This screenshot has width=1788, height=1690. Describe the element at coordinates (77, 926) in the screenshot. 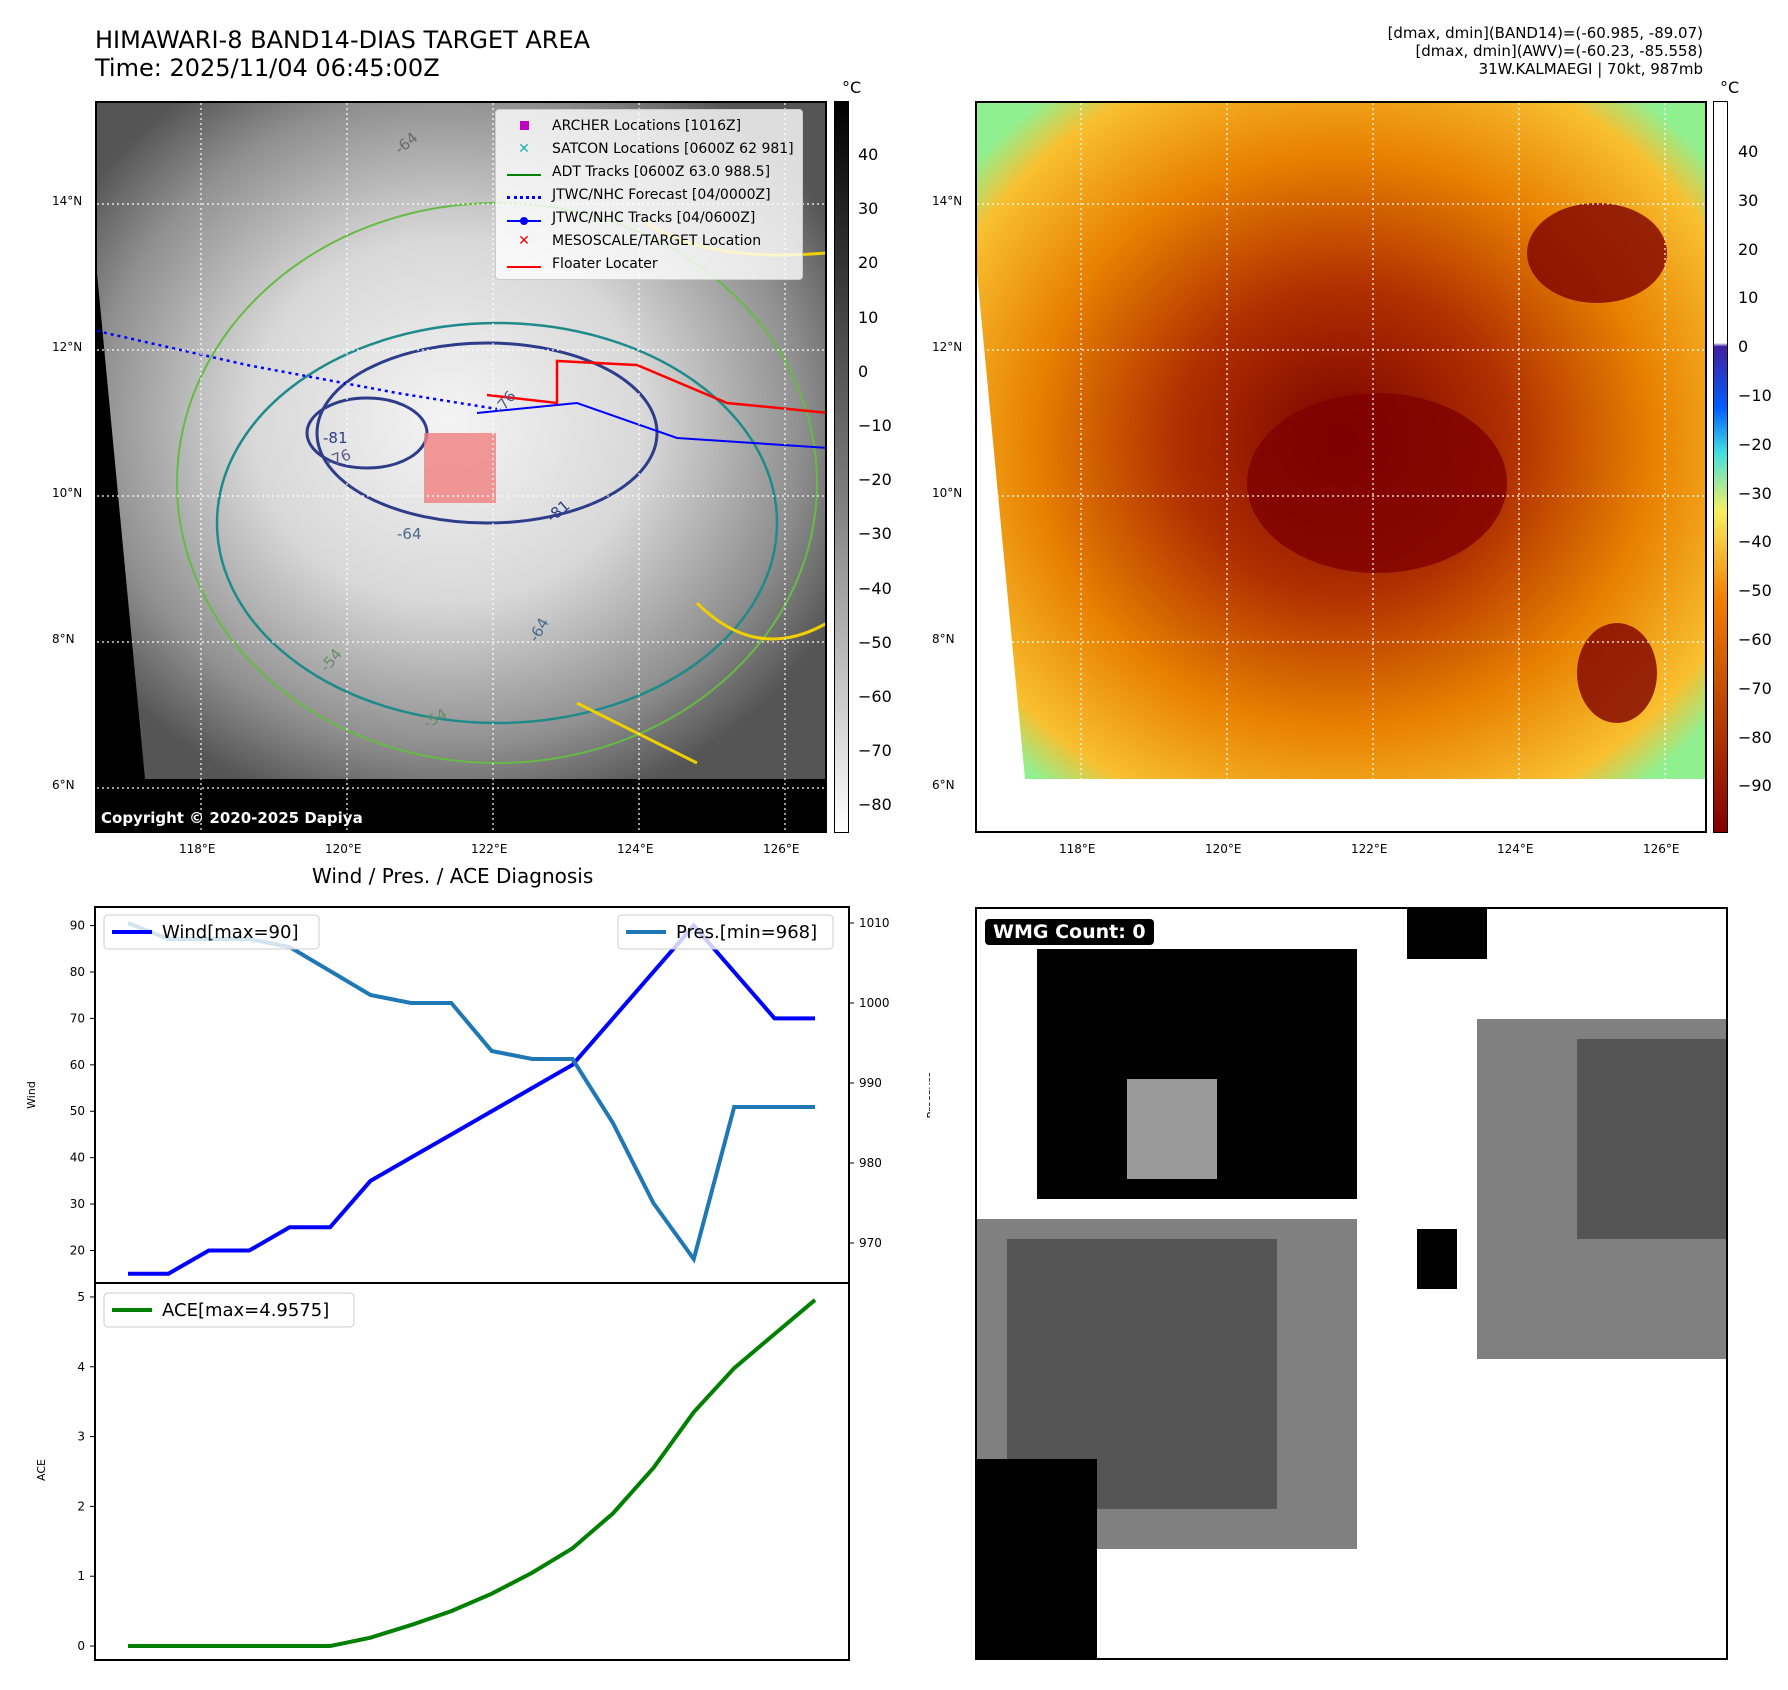

I see `y-tick-label: 90` at that location.